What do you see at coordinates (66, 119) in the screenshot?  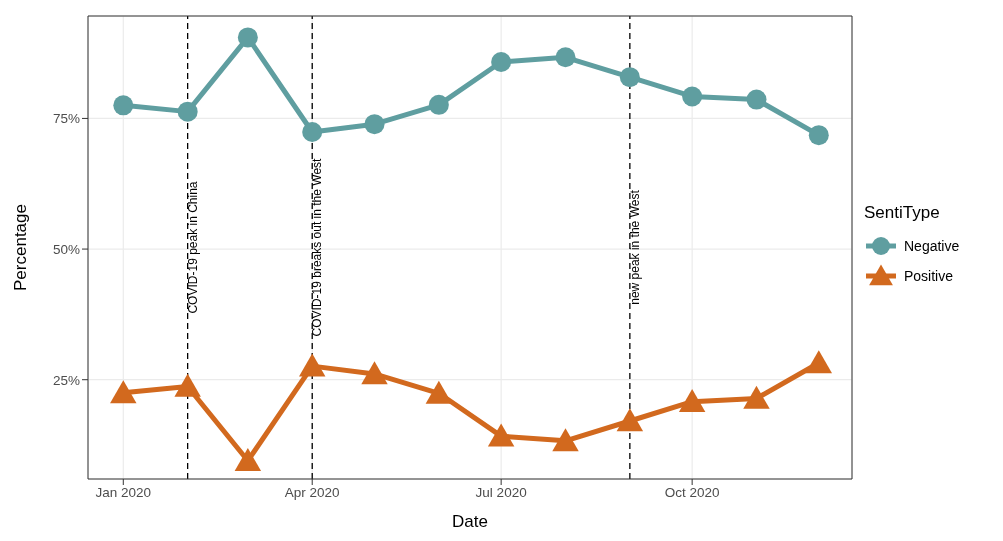 I see `y-tick-label: 75%` at bounding box center [66, 119].